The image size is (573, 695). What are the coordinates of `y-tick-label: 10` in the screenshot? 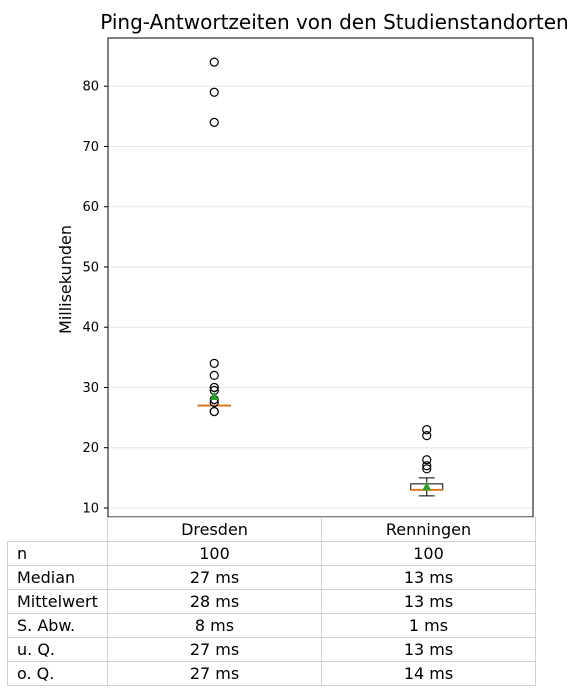 It's located at (90, 508).